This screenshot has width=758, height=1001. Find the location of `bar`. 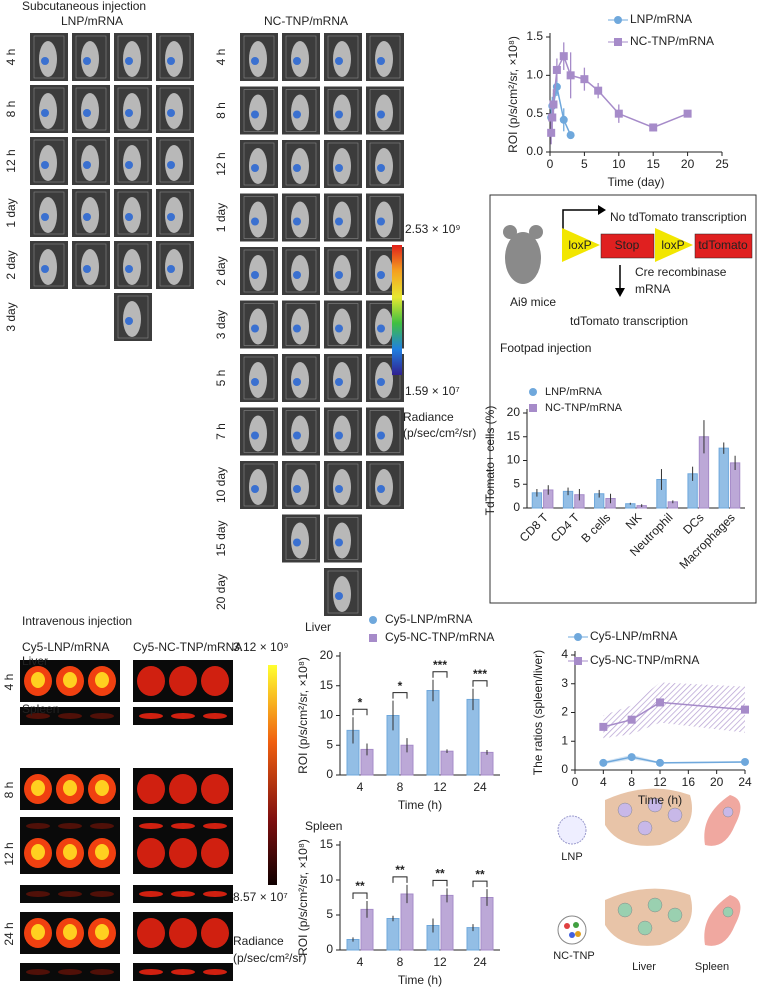

bar is located at coordinates (473, 737).